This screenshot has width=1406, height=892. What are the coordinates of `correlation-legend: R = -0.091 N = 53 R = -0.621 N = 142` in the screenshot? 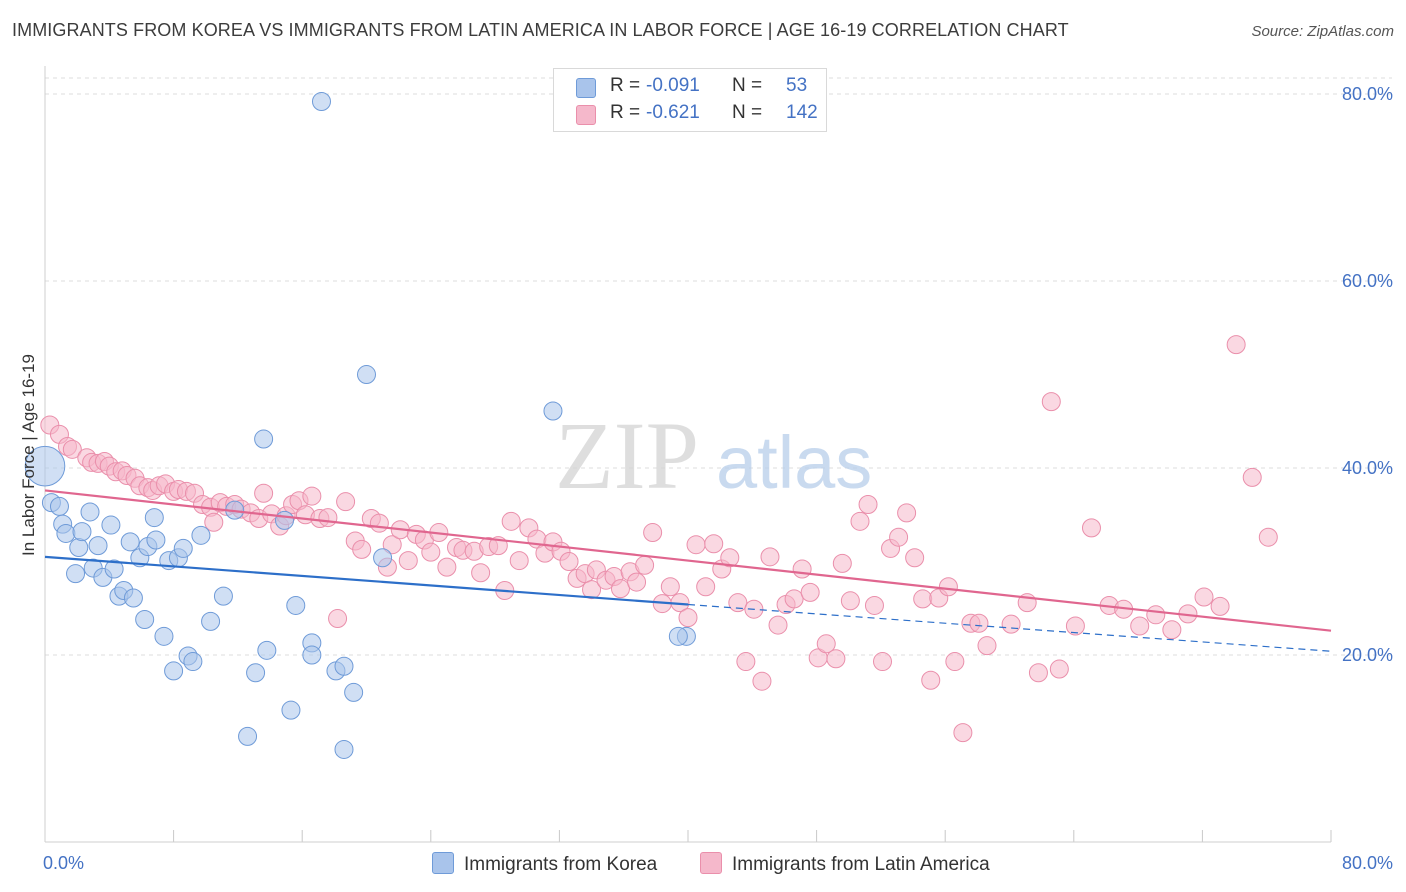 It's located at (690, 100).